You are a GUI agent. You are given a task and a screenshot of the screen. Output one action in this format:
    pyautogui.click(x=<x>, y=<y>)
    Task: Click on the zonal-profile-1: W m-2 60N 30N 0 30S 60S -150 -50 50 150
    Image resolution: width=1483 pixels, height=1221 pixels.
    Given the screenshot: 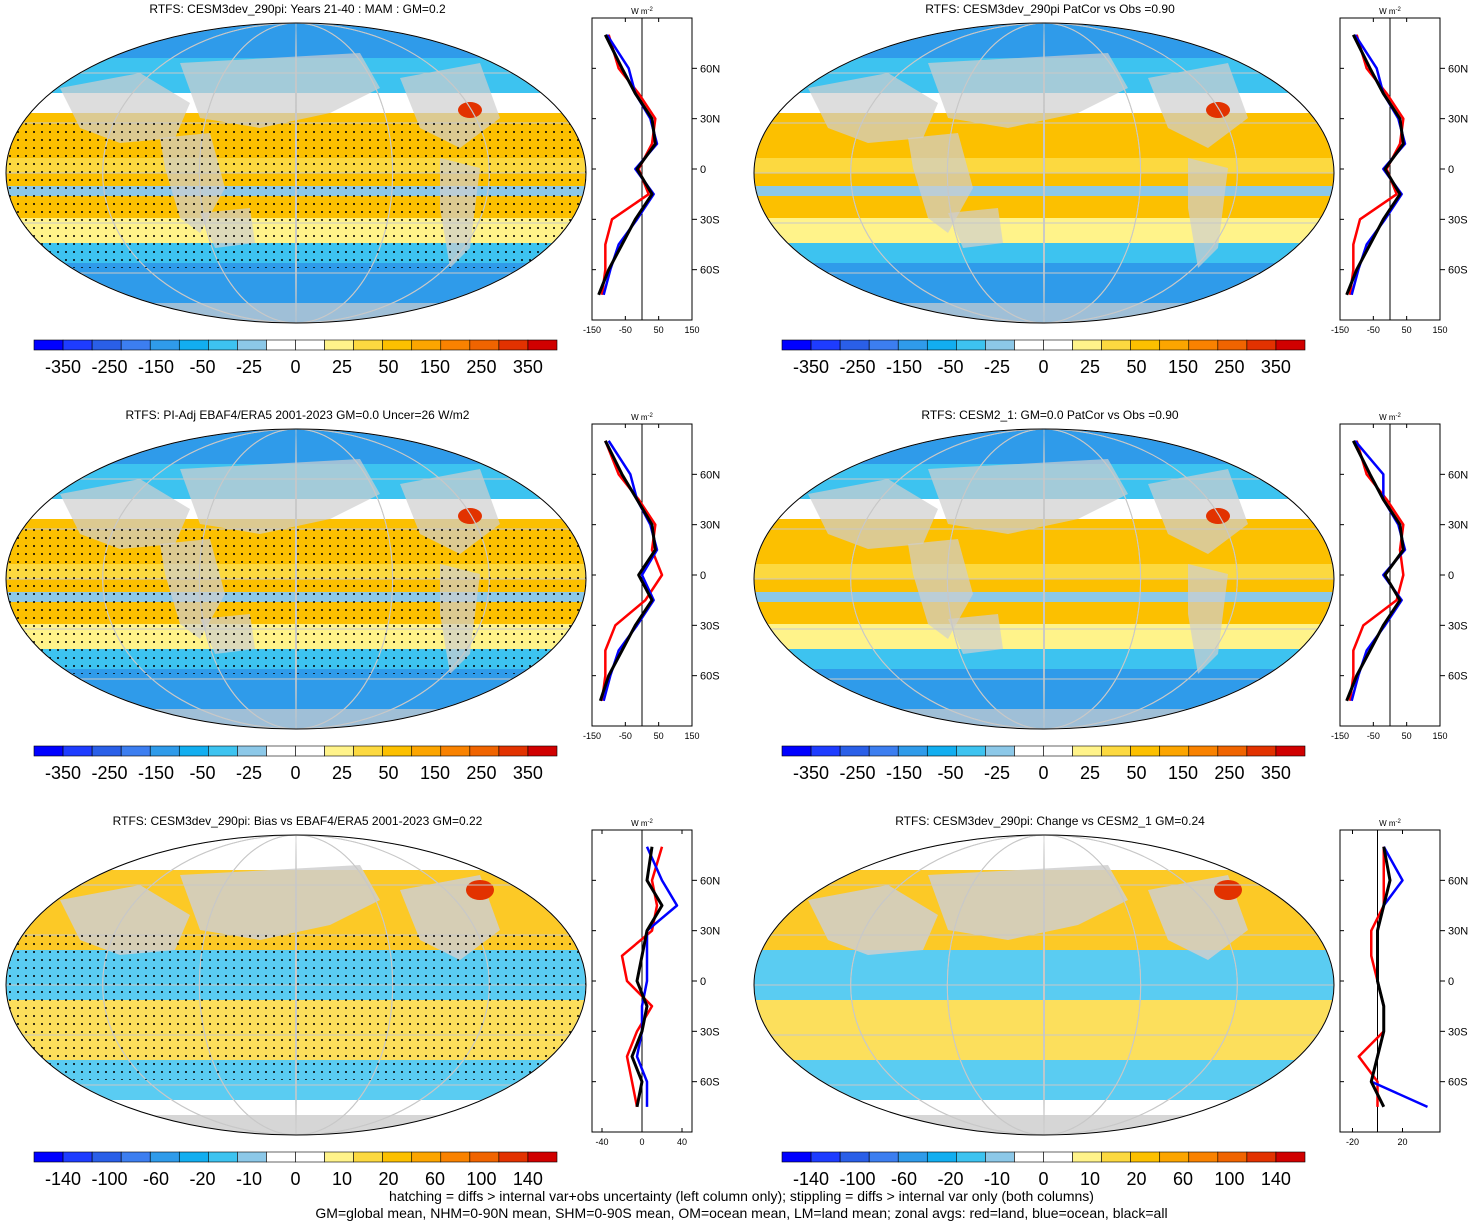 What is the action you would take?
    pyautogui.click(x=651, y=171)
    